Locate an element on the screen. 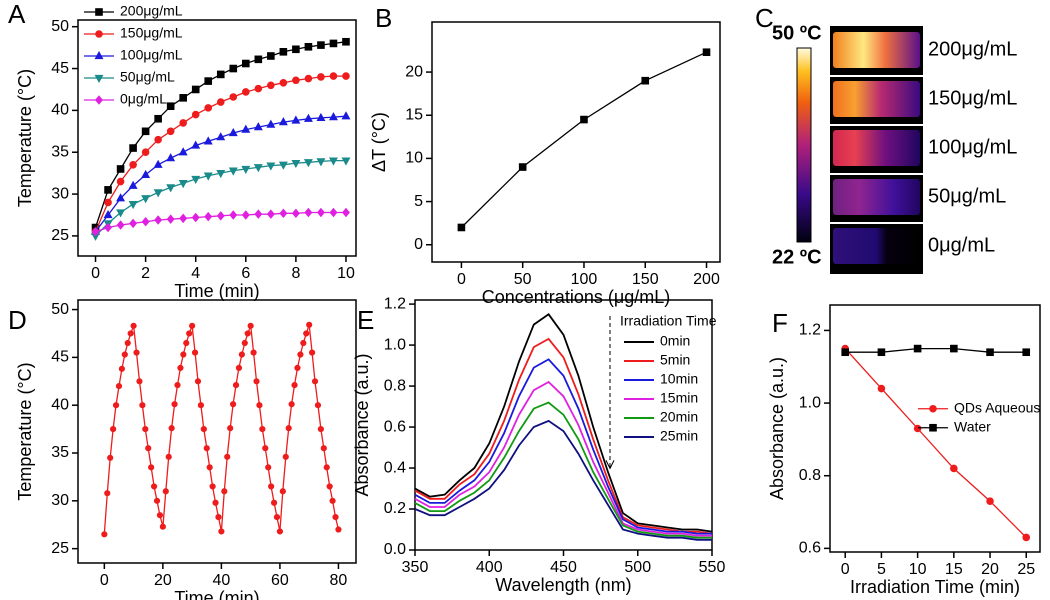  y-tick-label: 1.0 is located at coordinates (395, 344).